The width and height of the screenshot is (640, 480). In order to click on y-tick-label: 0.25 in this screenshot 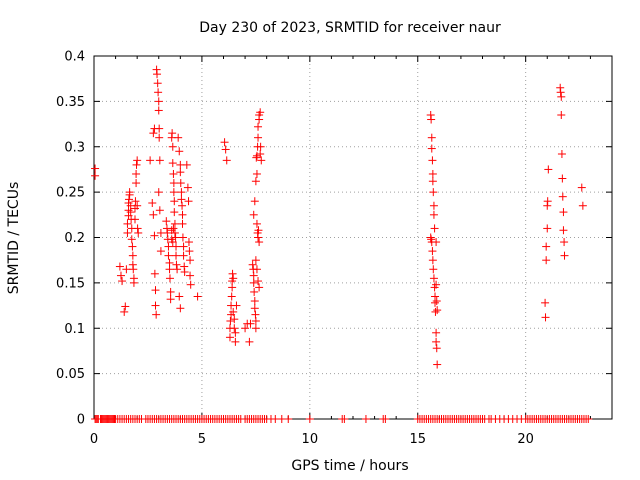, I will do `click(70, 193)`.